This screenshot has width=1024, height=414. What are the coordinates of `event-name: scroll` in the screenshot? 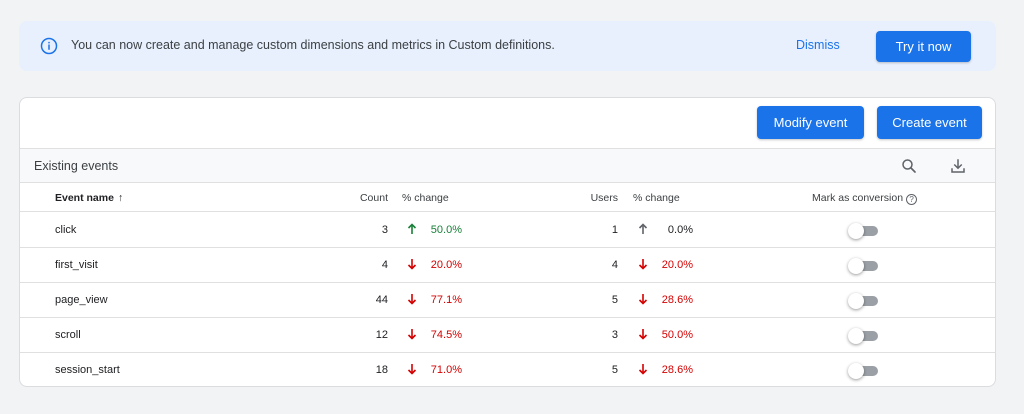 It's located at (68, 335).